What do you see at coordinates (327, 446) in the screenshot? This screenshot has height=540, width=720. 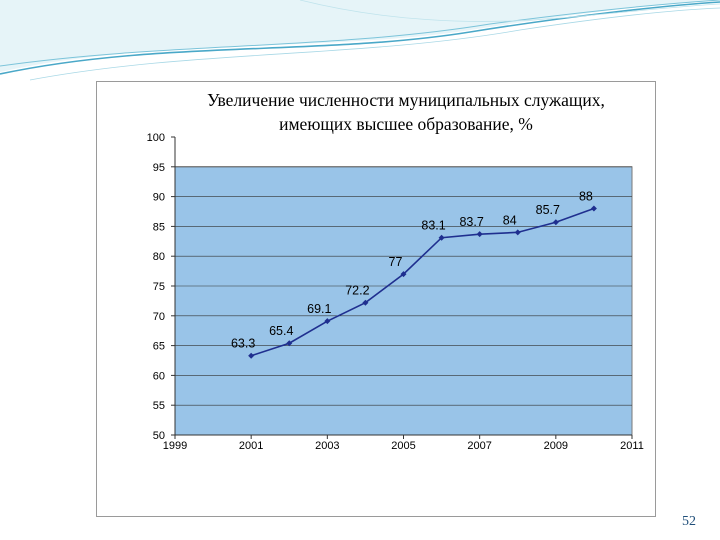 I see `x-tick-label: 2003` at bounding box center [327, 446].